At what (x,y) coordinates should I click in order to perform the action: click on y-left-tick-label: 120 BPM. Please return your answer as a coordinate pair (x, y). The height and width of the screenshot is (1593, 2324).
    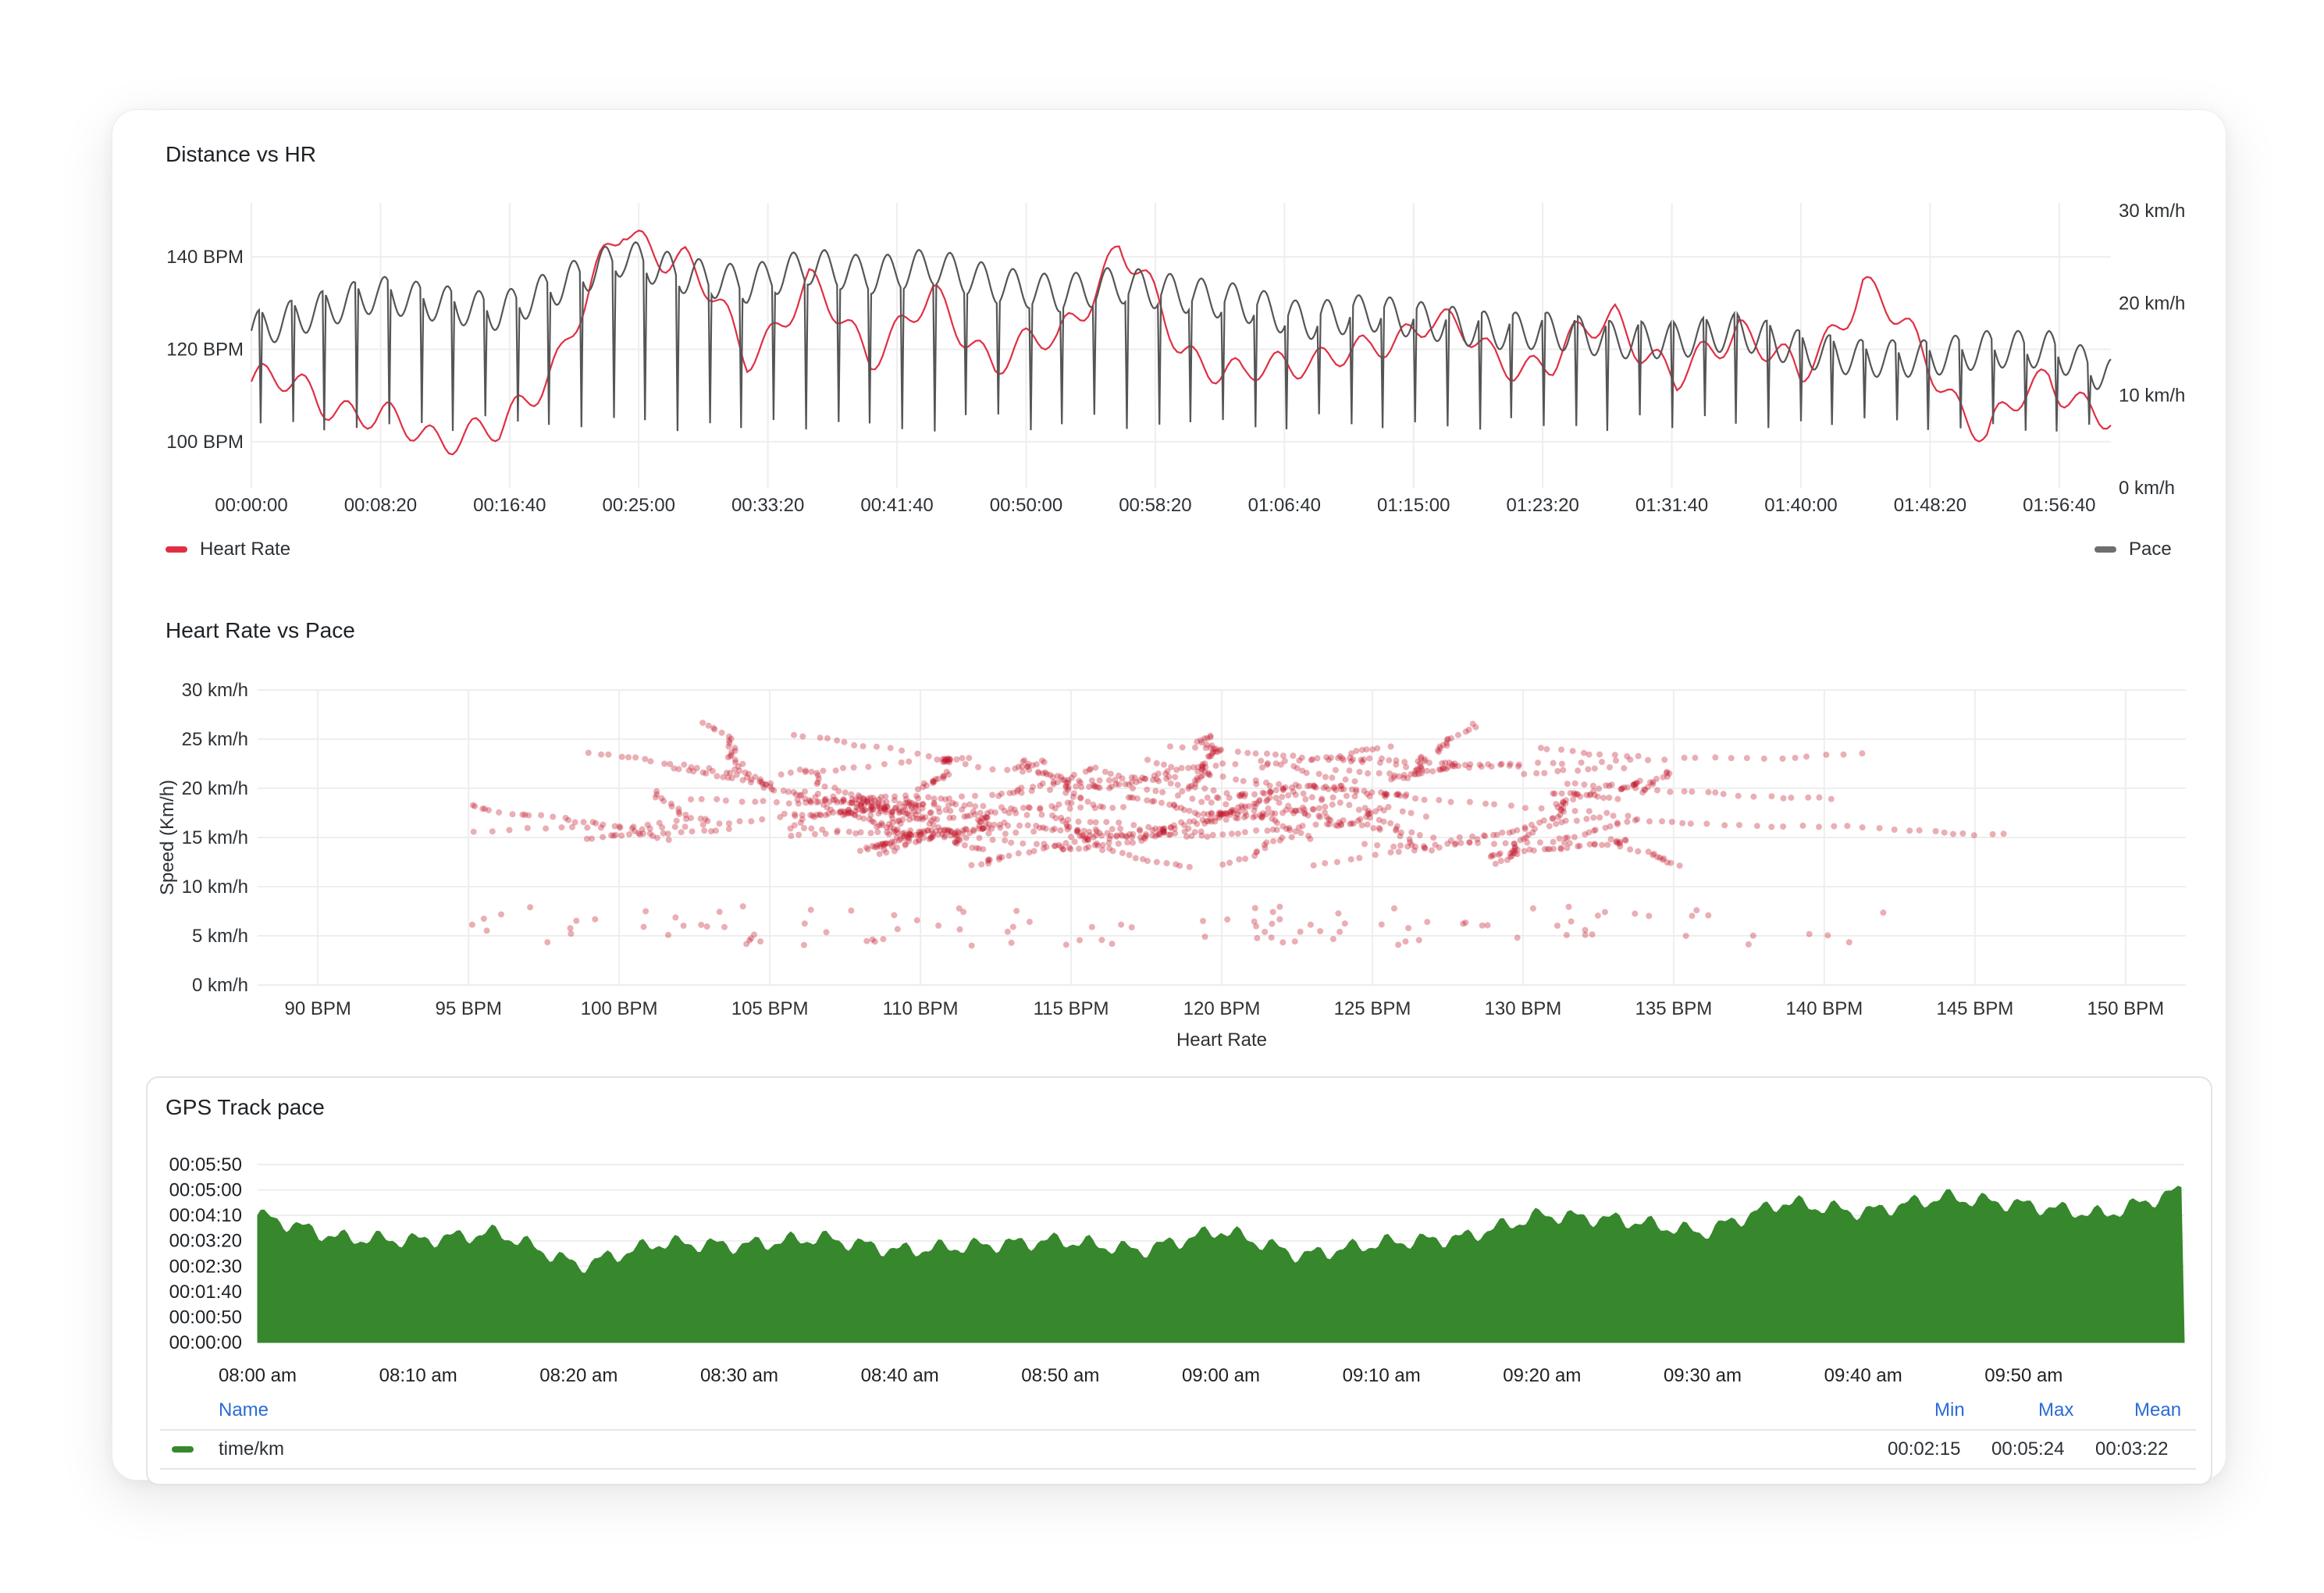
    Looking at the image, I should click on (205, 351).